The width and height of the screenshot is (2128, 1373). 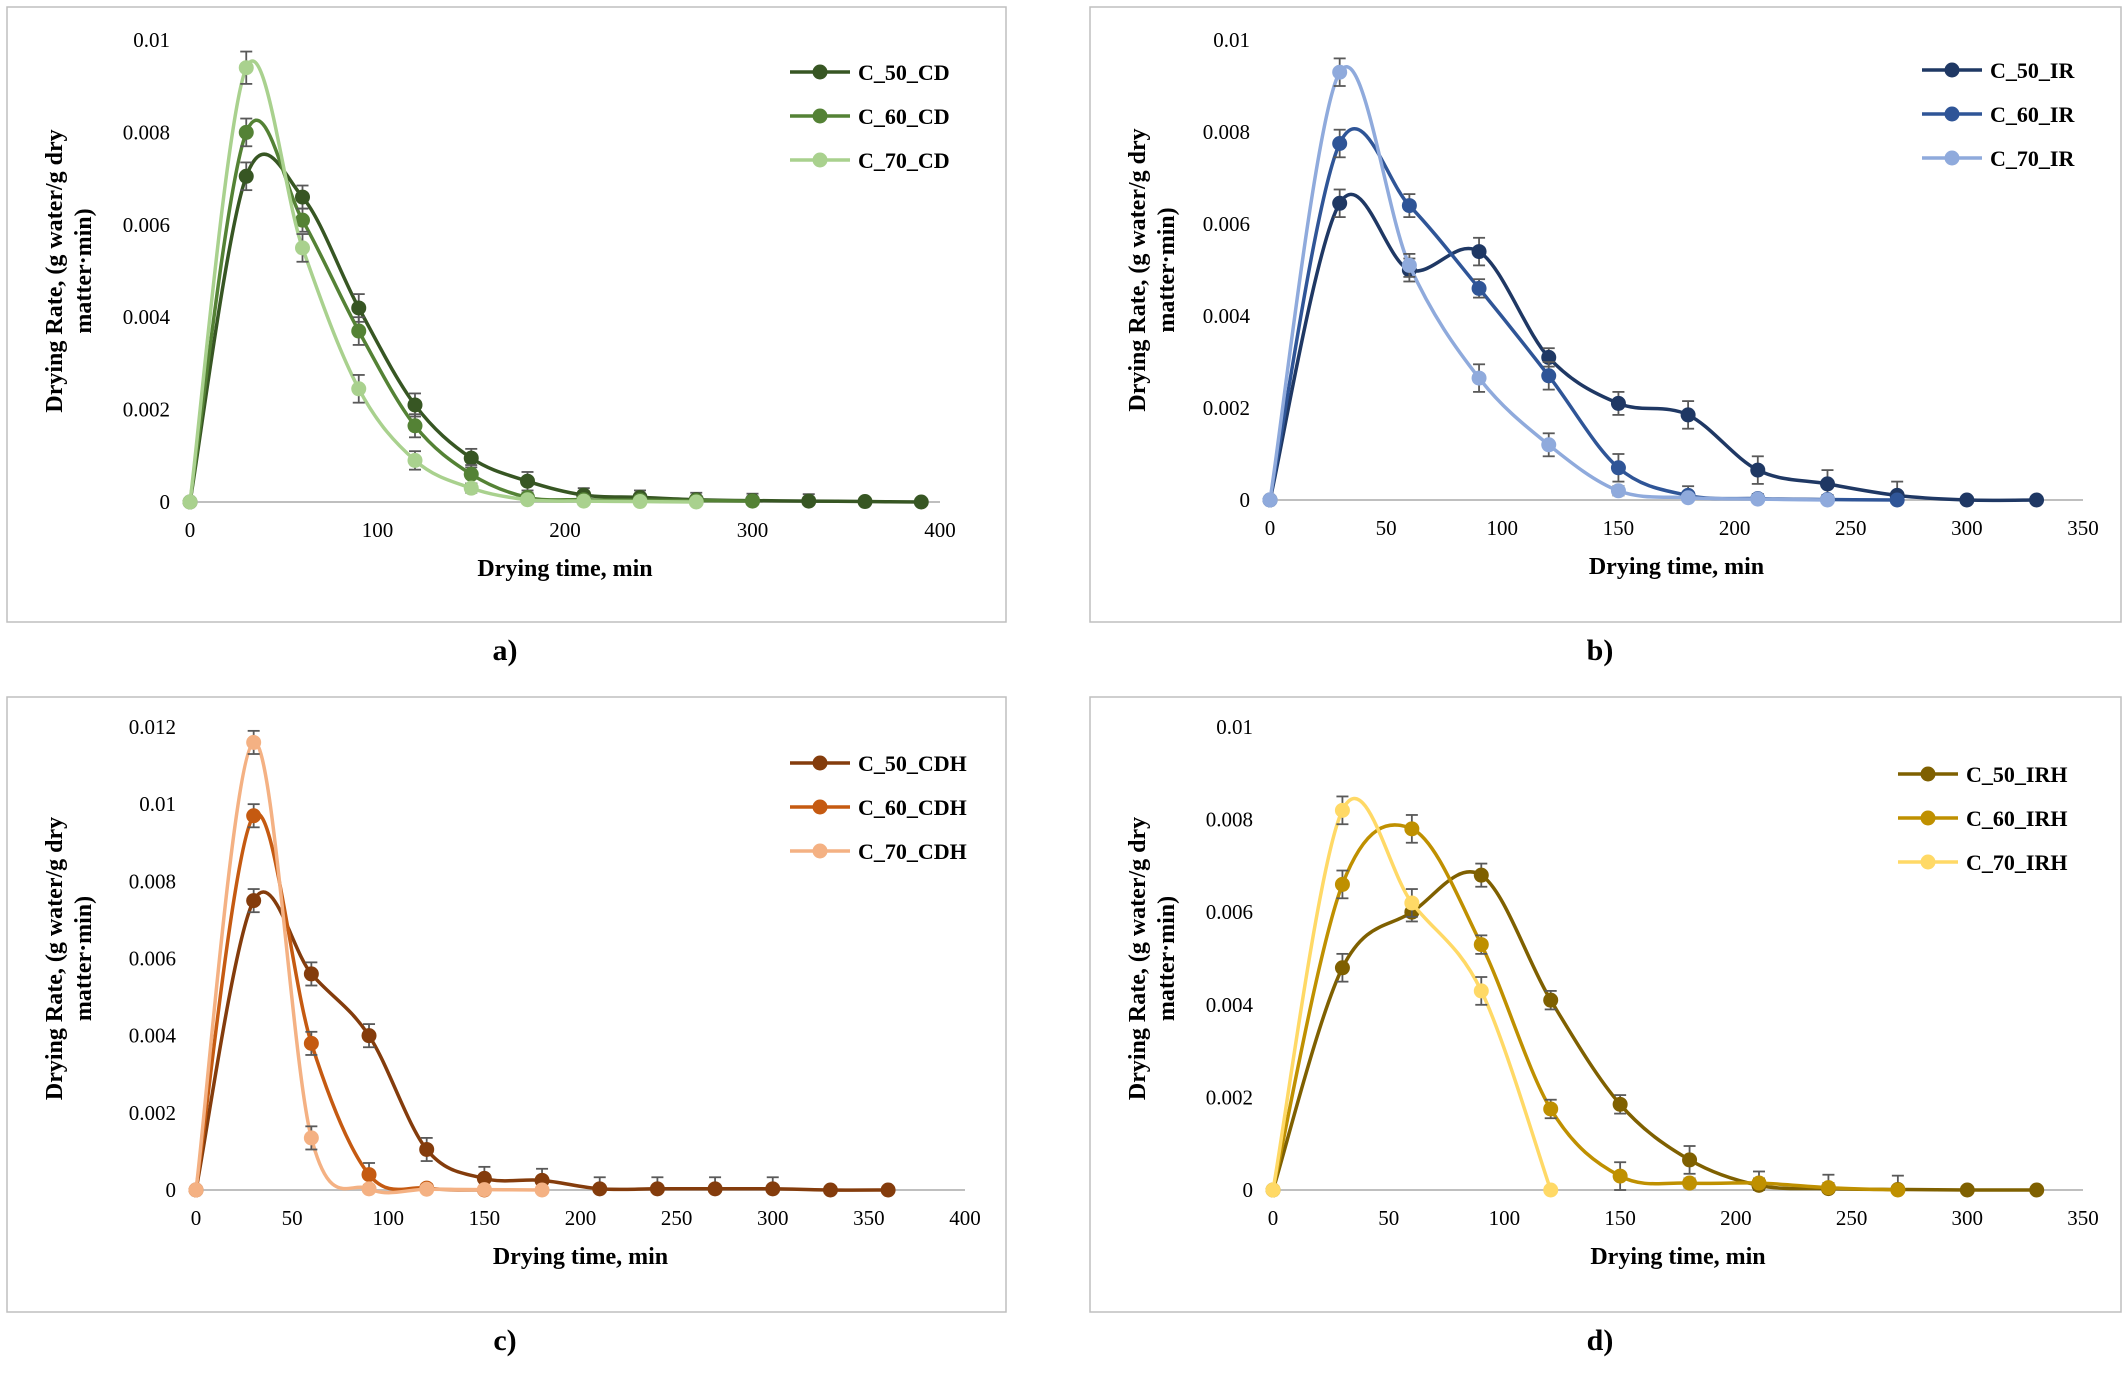 I want to click on x-tick-label: 400, so click(x=940, y=530).